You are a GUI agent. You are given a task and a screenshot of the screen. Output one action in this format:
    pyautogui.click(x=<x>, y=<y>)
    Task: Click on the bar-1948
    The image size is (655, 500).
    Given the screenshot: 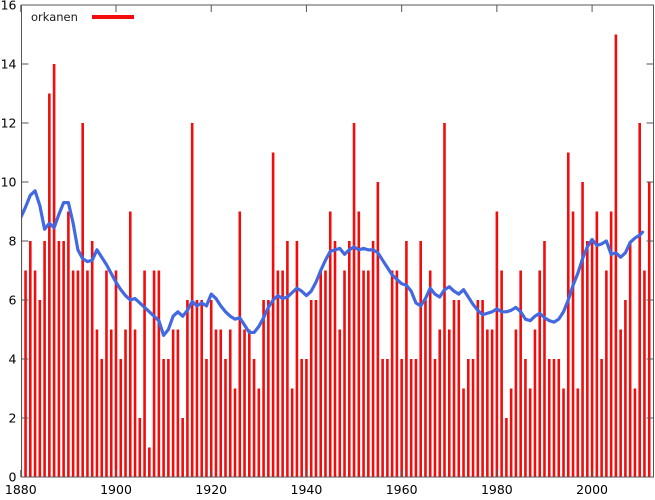 What is the action you would take?
    pyautogui.click(x=344, y=373)
    